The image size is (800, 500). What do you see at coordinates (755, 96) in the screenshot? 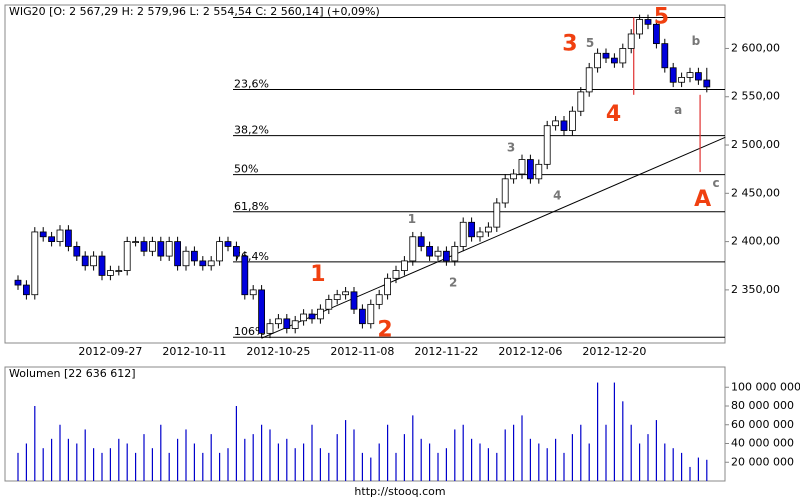
I see `y-tick-label: 2 550,00` at bounding box center [755, 96].